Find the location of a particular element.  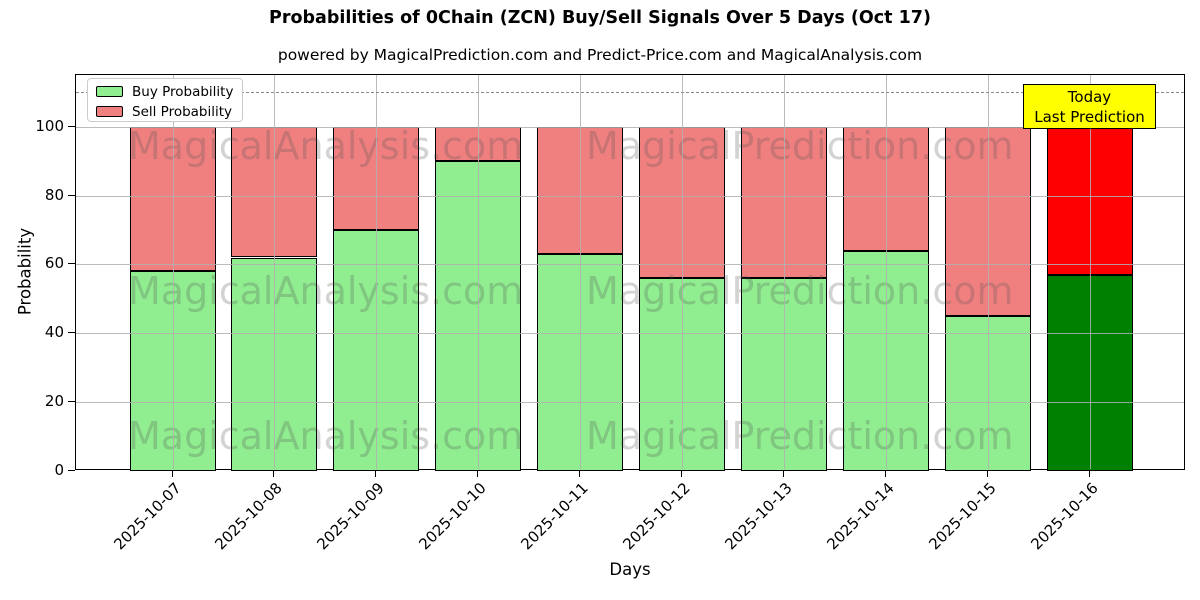

annotation-line-1: Today is located at coordinates (1089, 97).